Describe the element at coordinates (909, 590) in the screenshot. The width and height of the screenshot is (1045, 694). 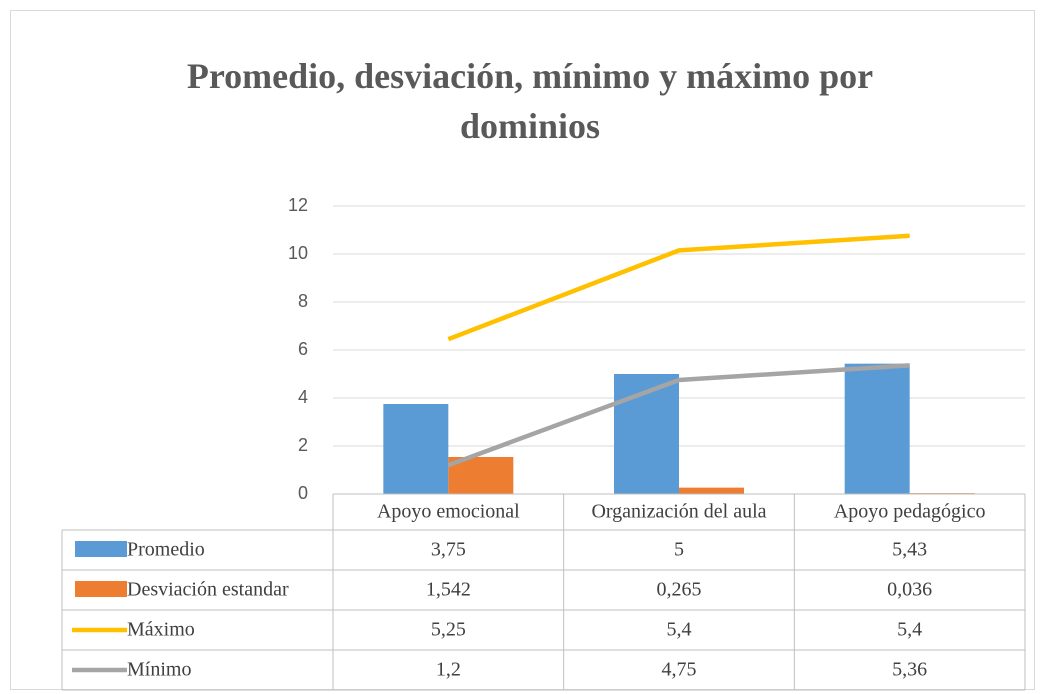
I see `table-value: 0,036` at that location.